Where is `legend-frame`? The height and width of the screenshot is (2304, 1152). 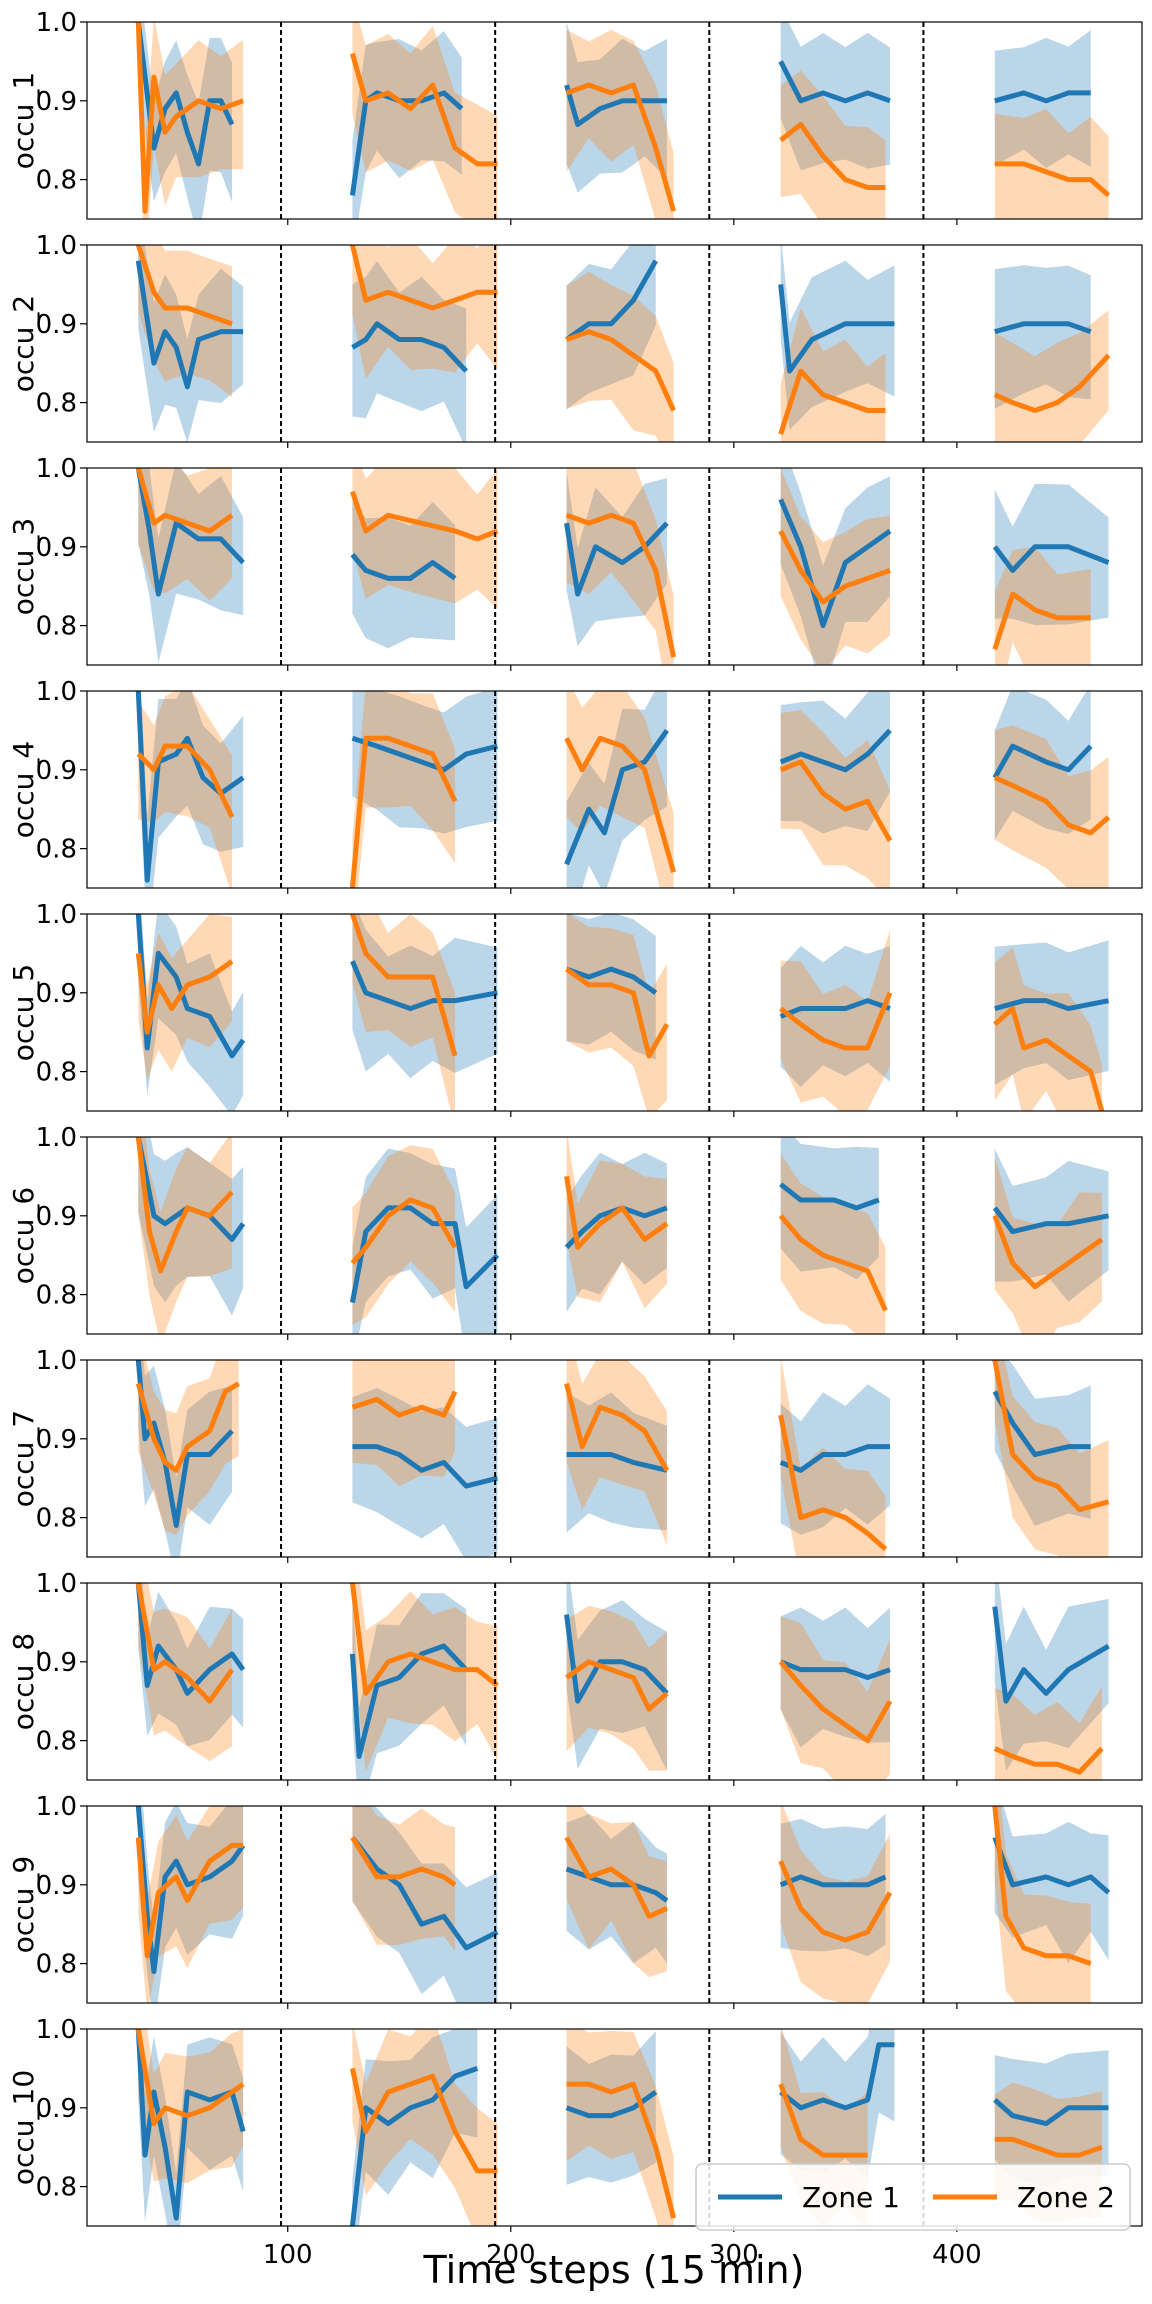 legend-frame is located at coordinates (913, 2197).